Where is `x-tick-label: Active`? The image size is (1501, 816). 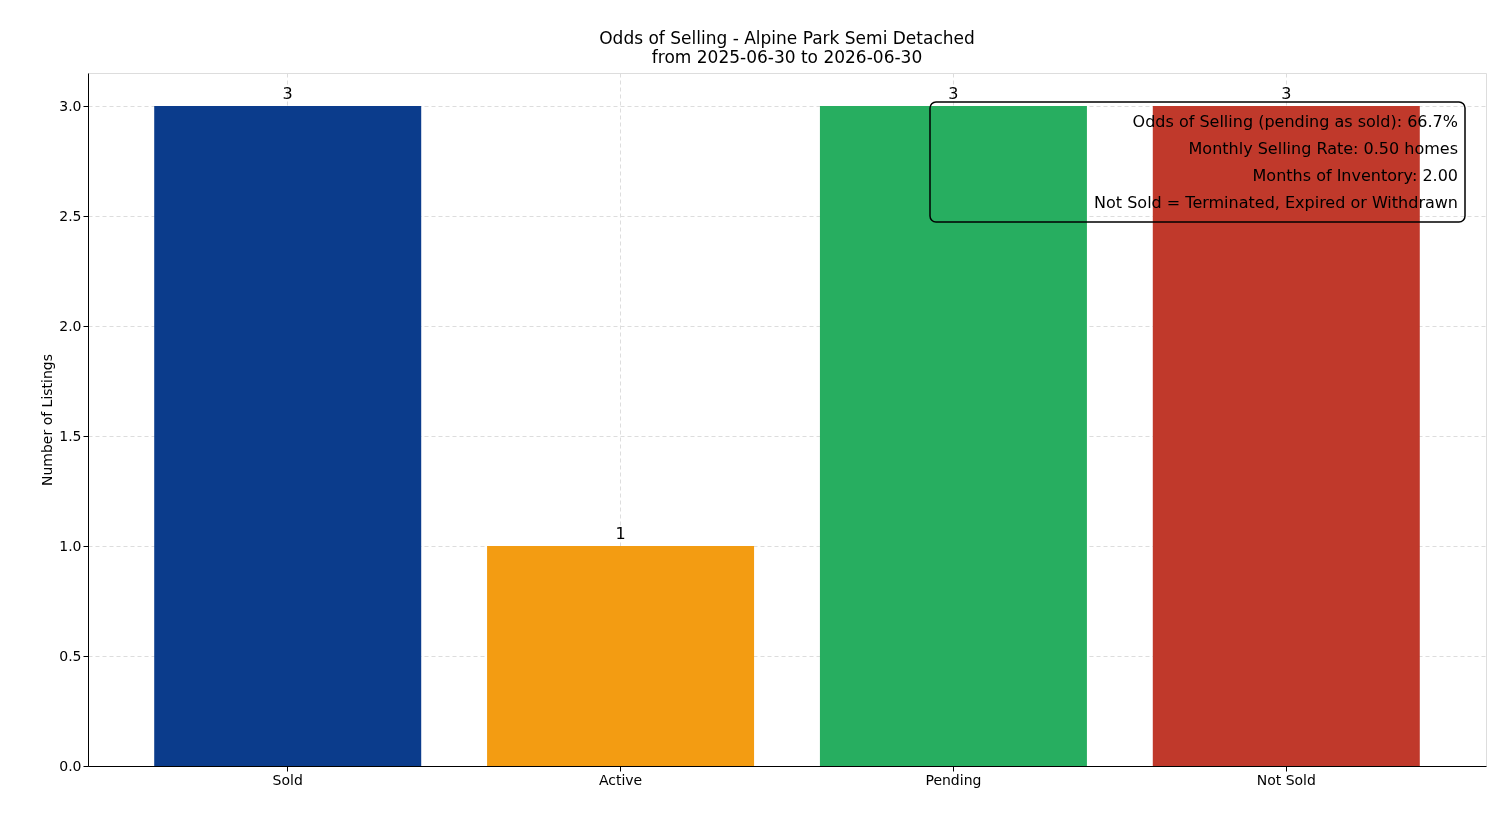
x-tick-label: Active is located at coordinates (620, 779).